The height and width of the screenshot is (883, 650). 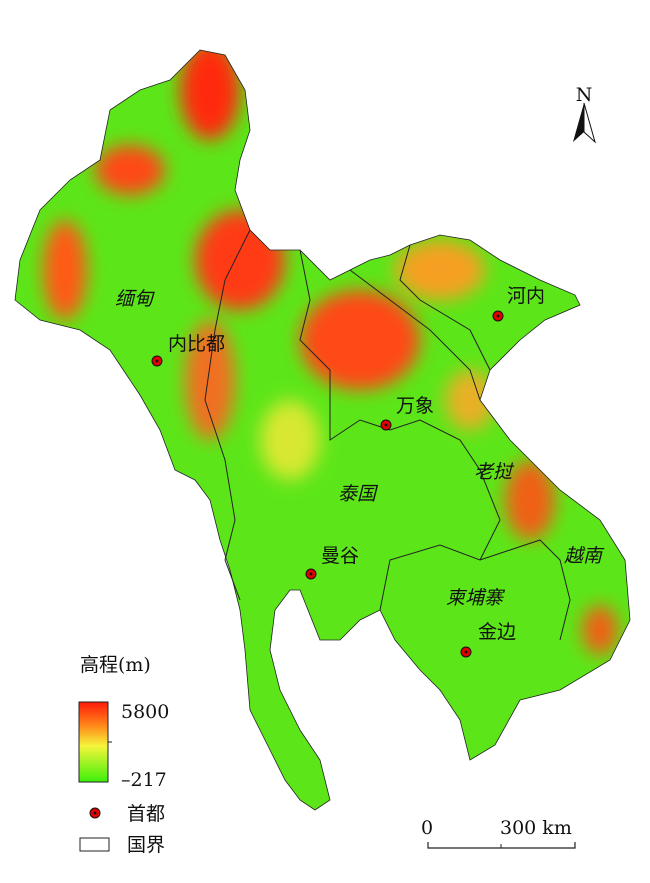 I want to click on label-myanmar: 缅甸, so click(x=135, y=299).